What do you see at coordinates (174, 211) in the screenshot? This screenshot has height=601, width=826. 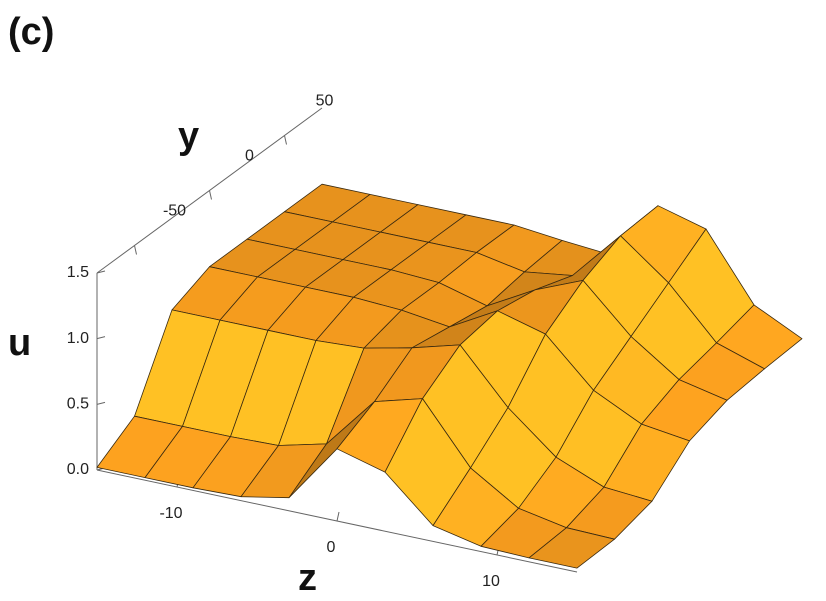 I see `y-tick-label: -50` at bounding box center [174, 211].